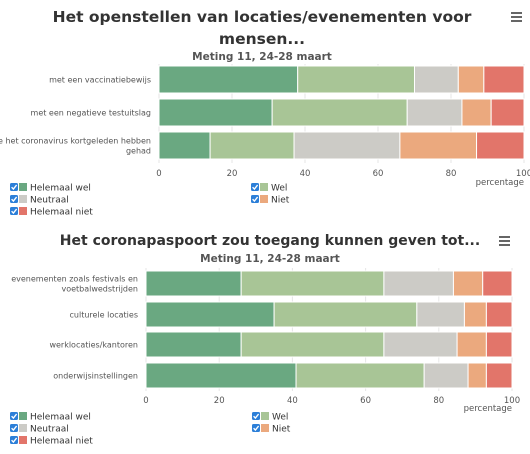  Describe the element at coordinates (512, 401) in the screenshot. I see `x-tick-label: 100` at that location.